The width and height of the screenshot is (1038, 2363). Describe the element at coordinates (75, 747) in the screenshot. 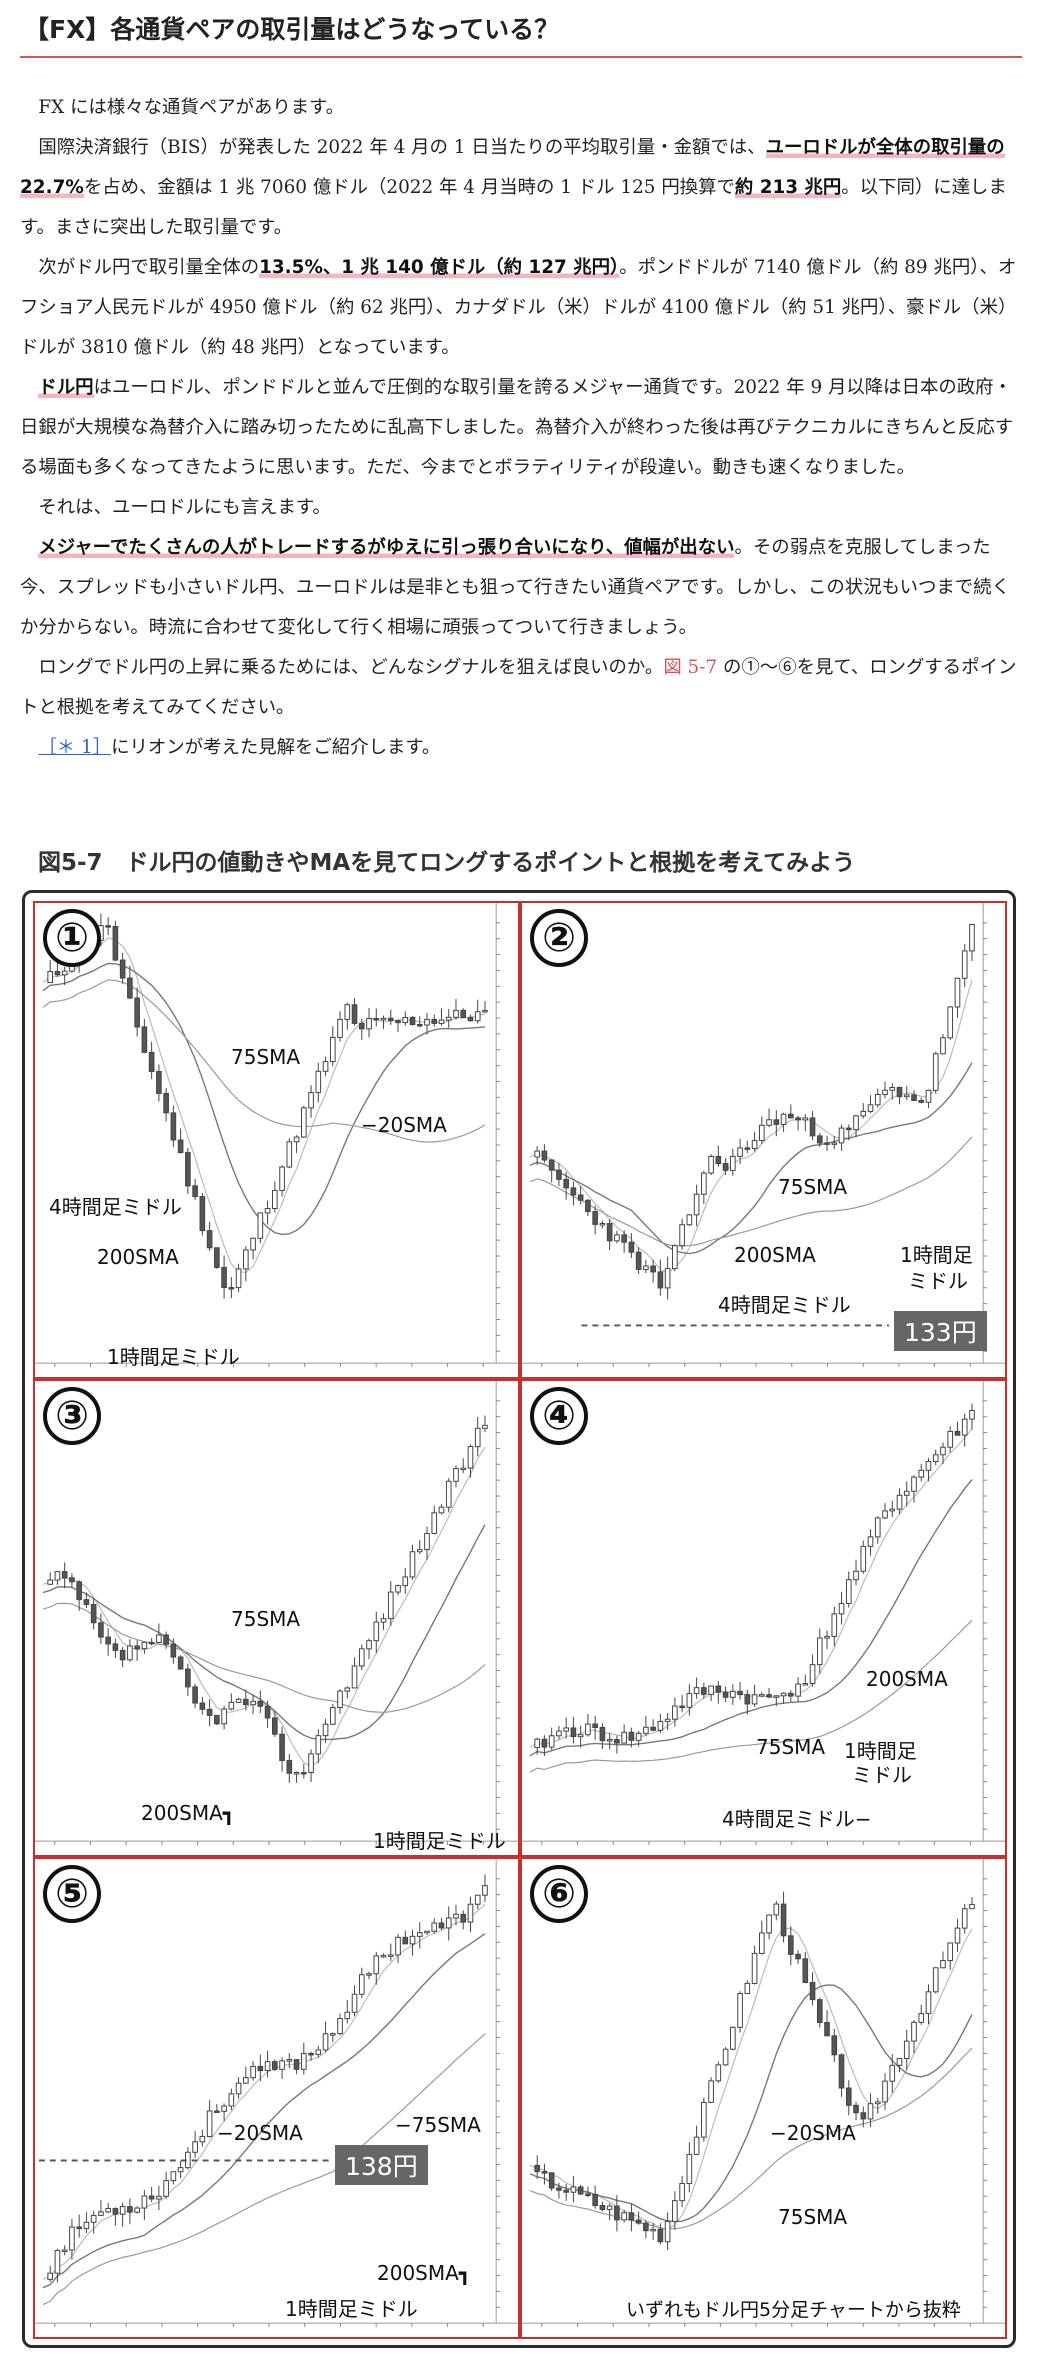

I see `footnote-link: ［＊ 1］` at that location.